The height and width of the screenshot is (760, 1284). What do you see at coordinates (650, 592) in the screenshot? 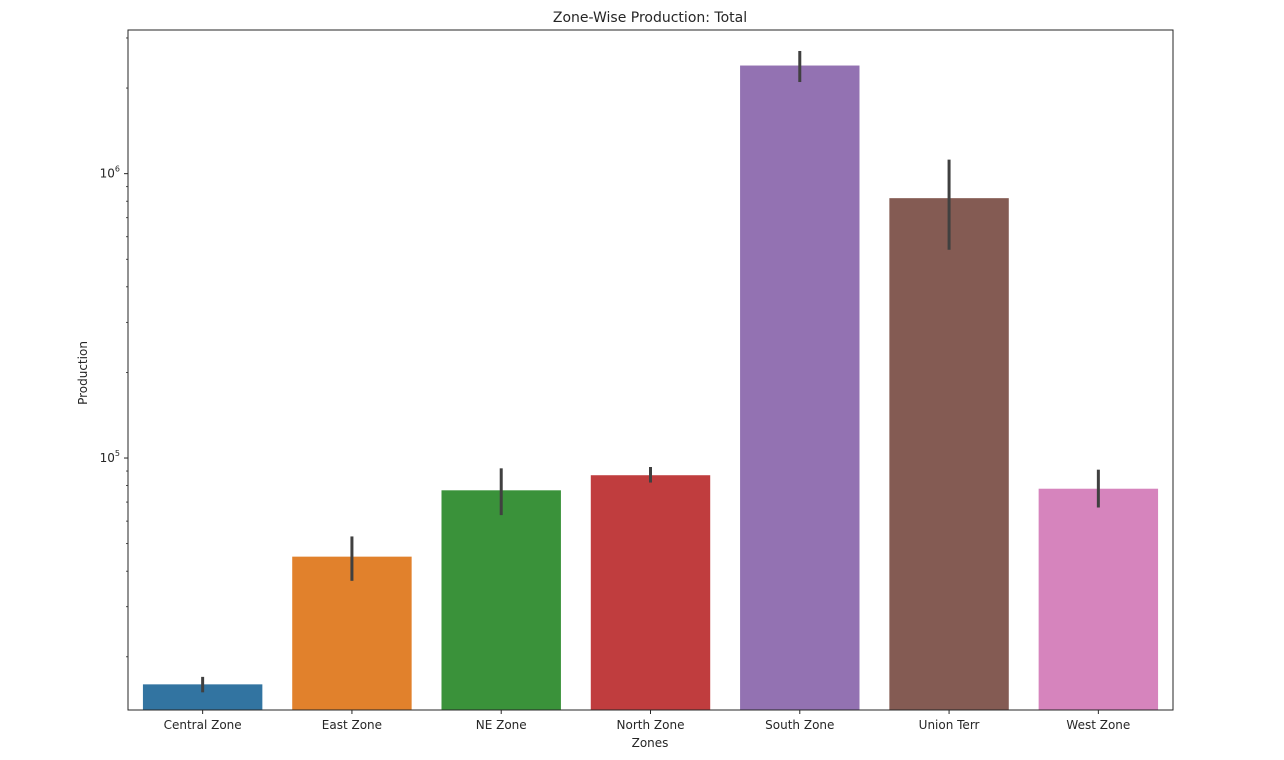
I see `bar-north-zone` at bounding box center [650, 592].